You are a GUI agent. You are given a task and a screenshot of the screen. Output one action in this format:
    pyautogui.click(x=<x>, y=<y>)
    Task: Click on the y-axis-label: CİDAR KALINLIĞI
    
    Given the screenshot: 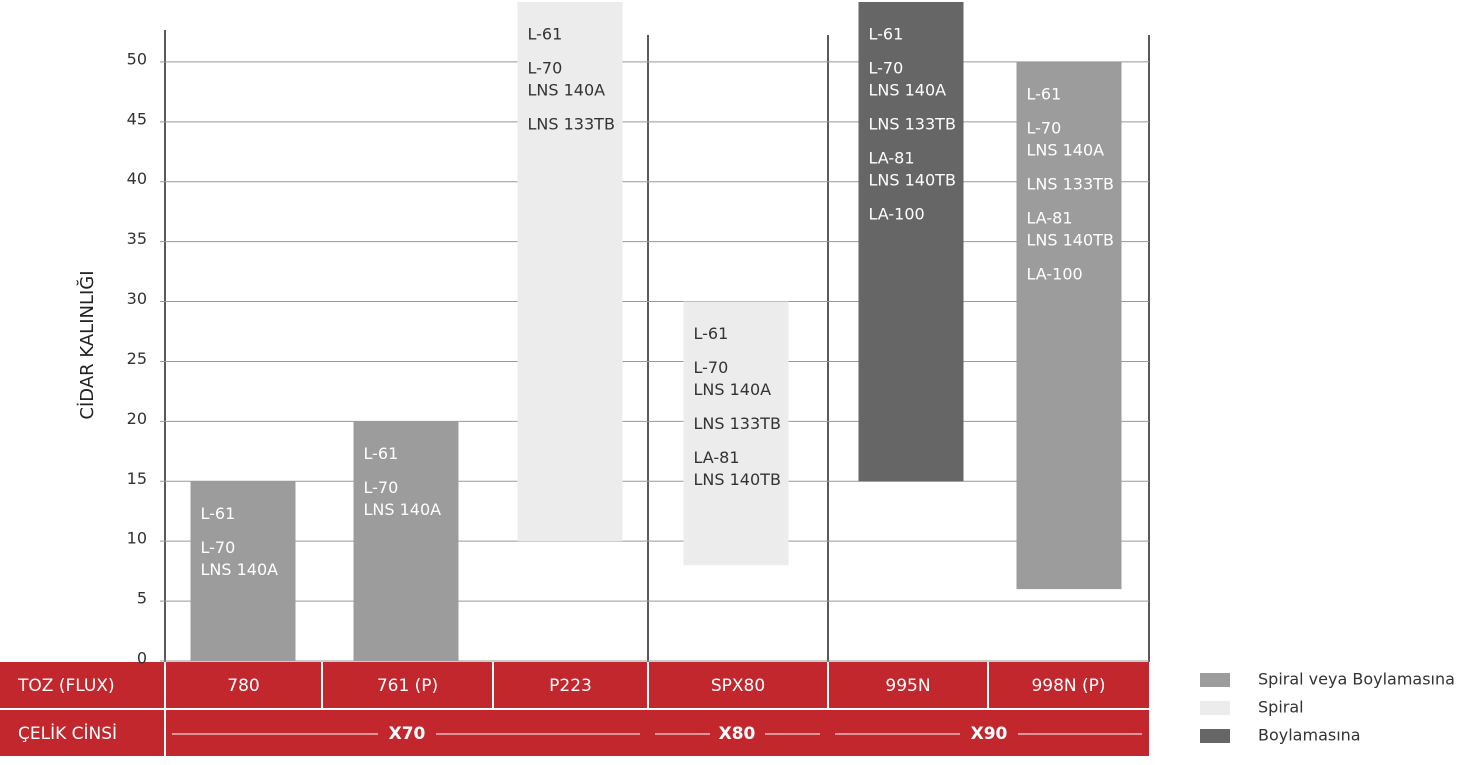 What is the action you would take?
    pyautogui.click(x=87, y=344)
    